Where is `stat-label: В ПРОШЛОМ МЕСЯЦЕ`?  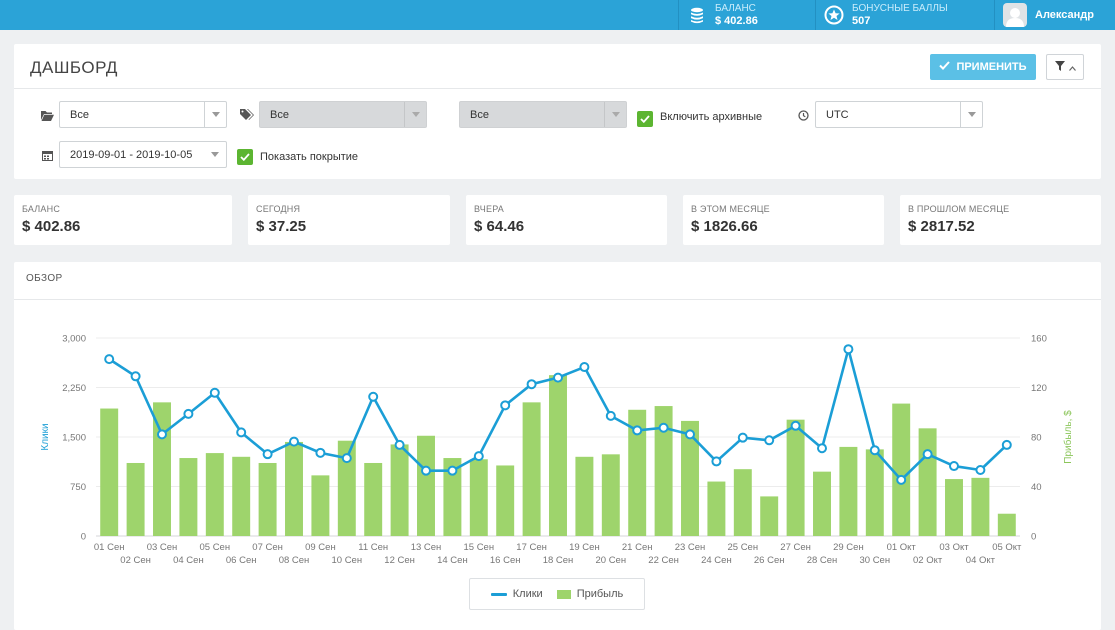
stat-label: В ПРОШЛОМ МЕСЯЦЕ is located at coordinates (959, 209).